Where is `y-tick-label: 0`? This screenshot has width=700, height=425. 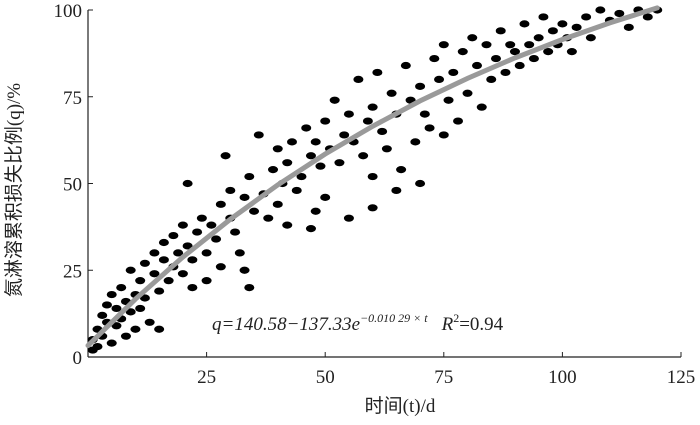
y-tick-label: 0 is located at coordinates (78, 358).